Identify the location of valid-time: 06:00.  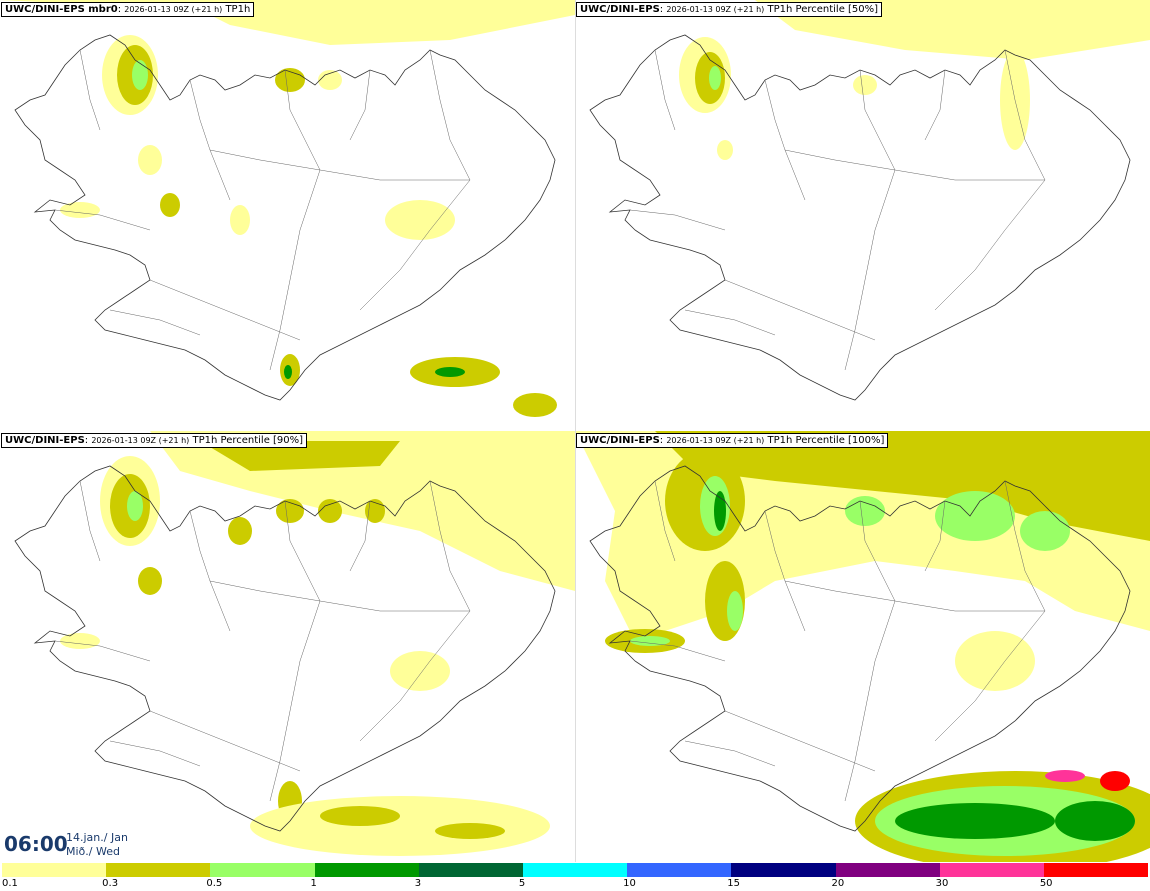
(36, 844).